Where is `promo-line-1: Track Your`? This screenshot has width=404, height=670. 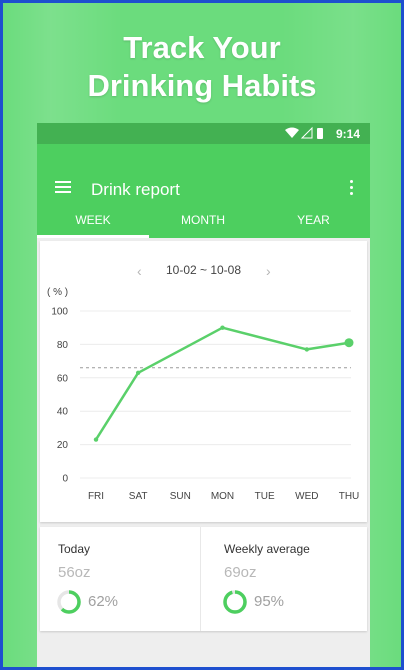
promo-line-1: Track Your is located at coordinates (202, 47).